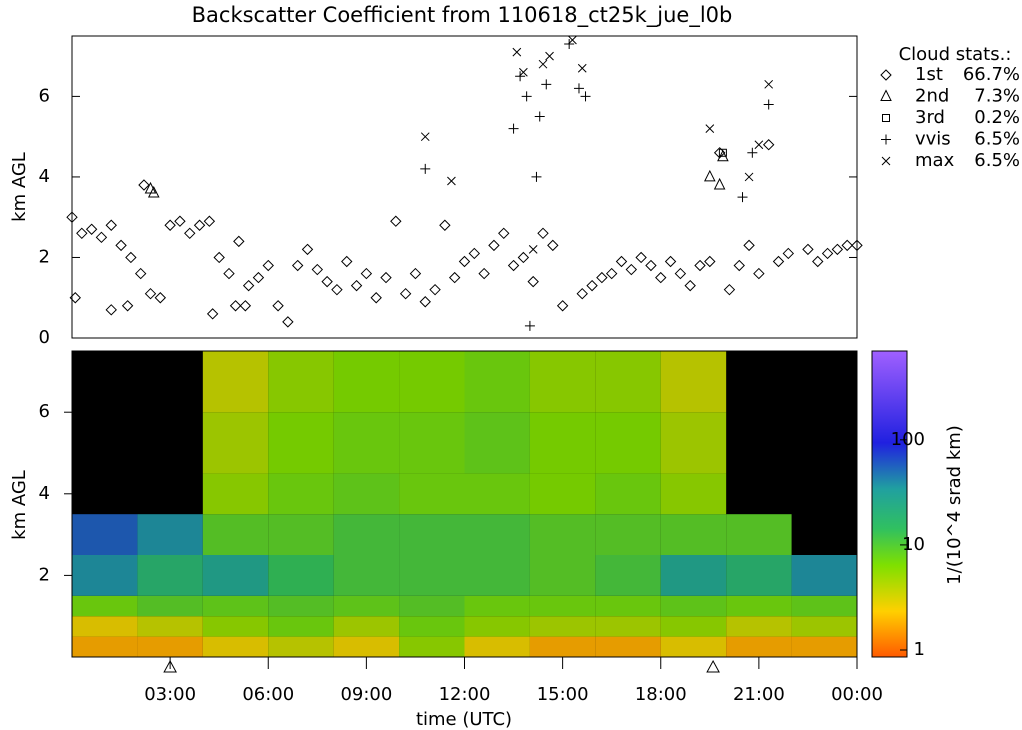 The width and height of the screenshot is (1022, 730). I want to click on legend-label: max, so click(935, 160).